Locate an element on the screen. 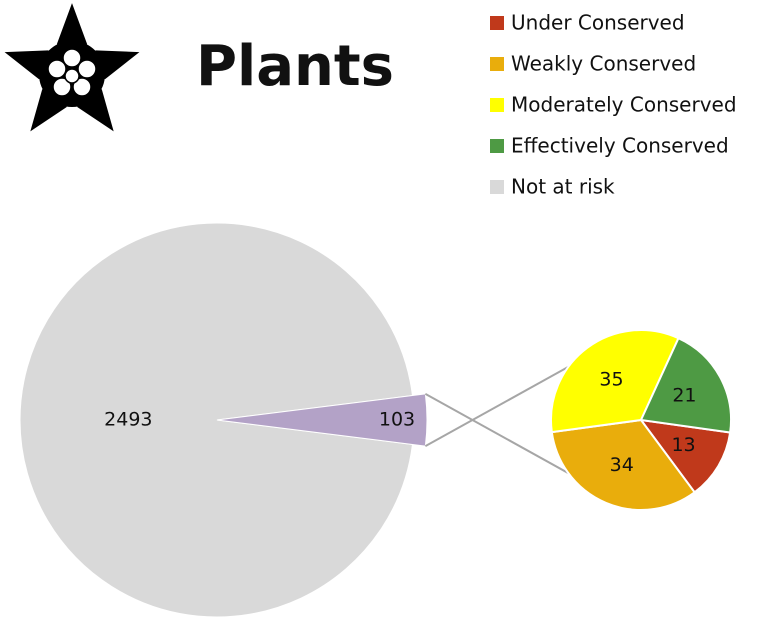 This screenshot has width=761, height=617. slice-label: 2493 is located at coordinates (128, 420).